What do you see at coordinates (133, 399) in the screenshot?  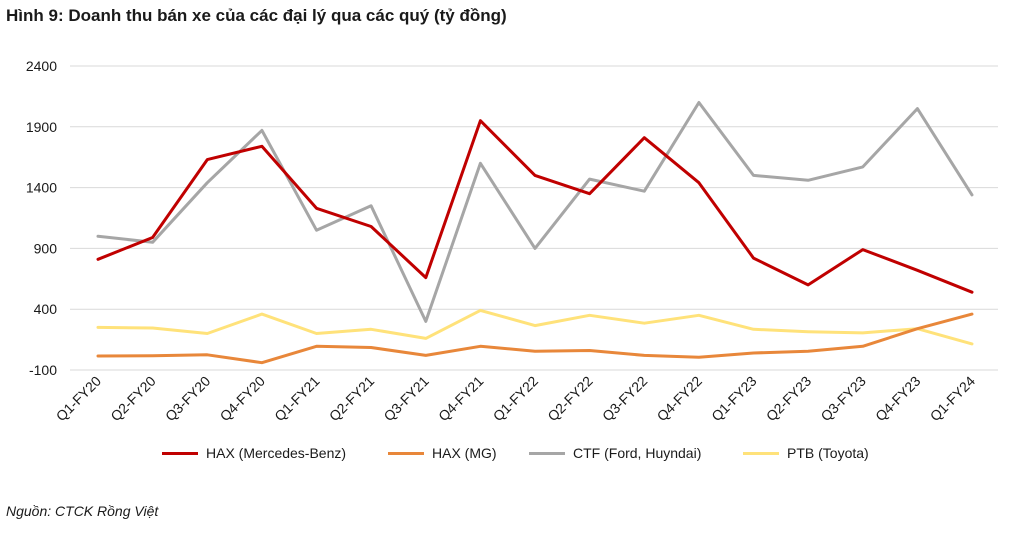 I see `x-tick-label: Q2-FY20` at bounding box center [133, 399].